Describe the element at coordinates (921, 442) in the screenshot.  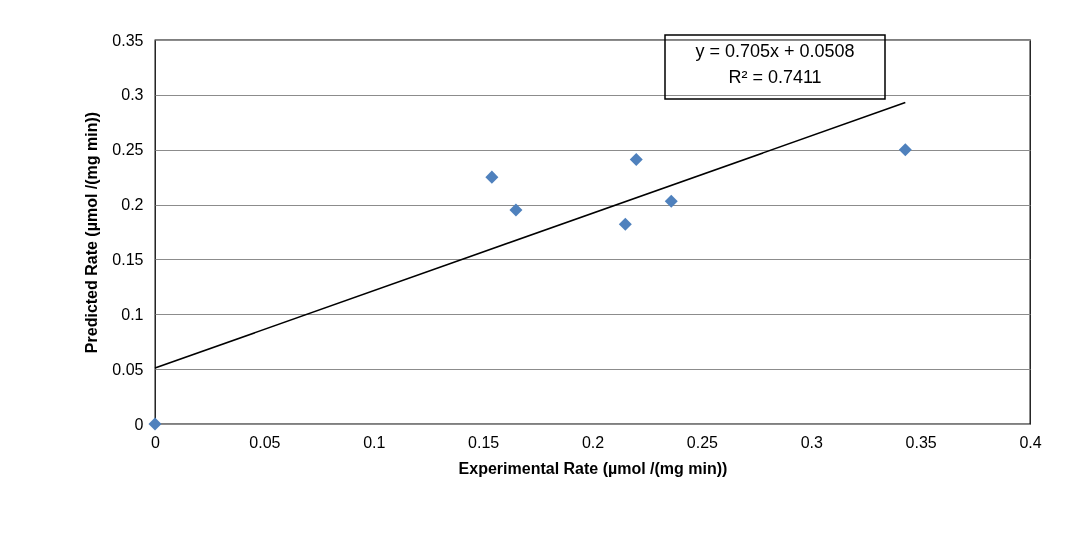
I see `x-tick-label: 0.35` at that location.